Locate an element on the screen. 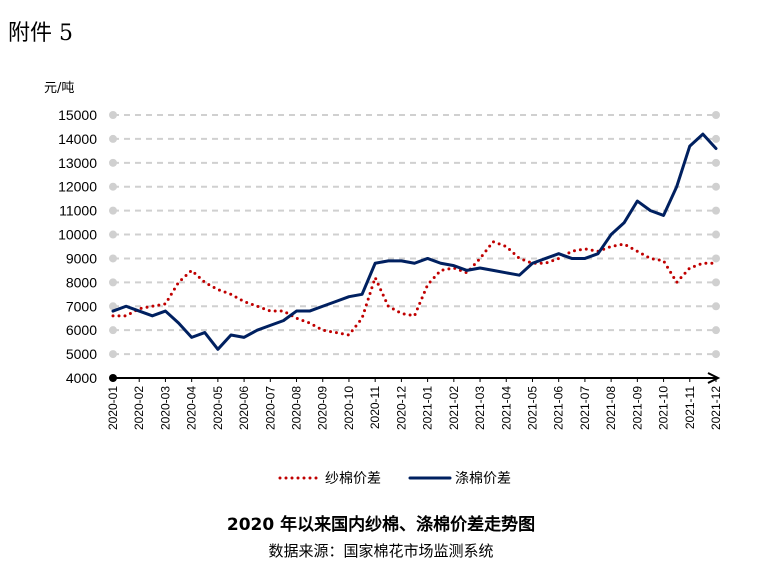  x-tick-label: 2020-09 is located at coordinates (323, 408).